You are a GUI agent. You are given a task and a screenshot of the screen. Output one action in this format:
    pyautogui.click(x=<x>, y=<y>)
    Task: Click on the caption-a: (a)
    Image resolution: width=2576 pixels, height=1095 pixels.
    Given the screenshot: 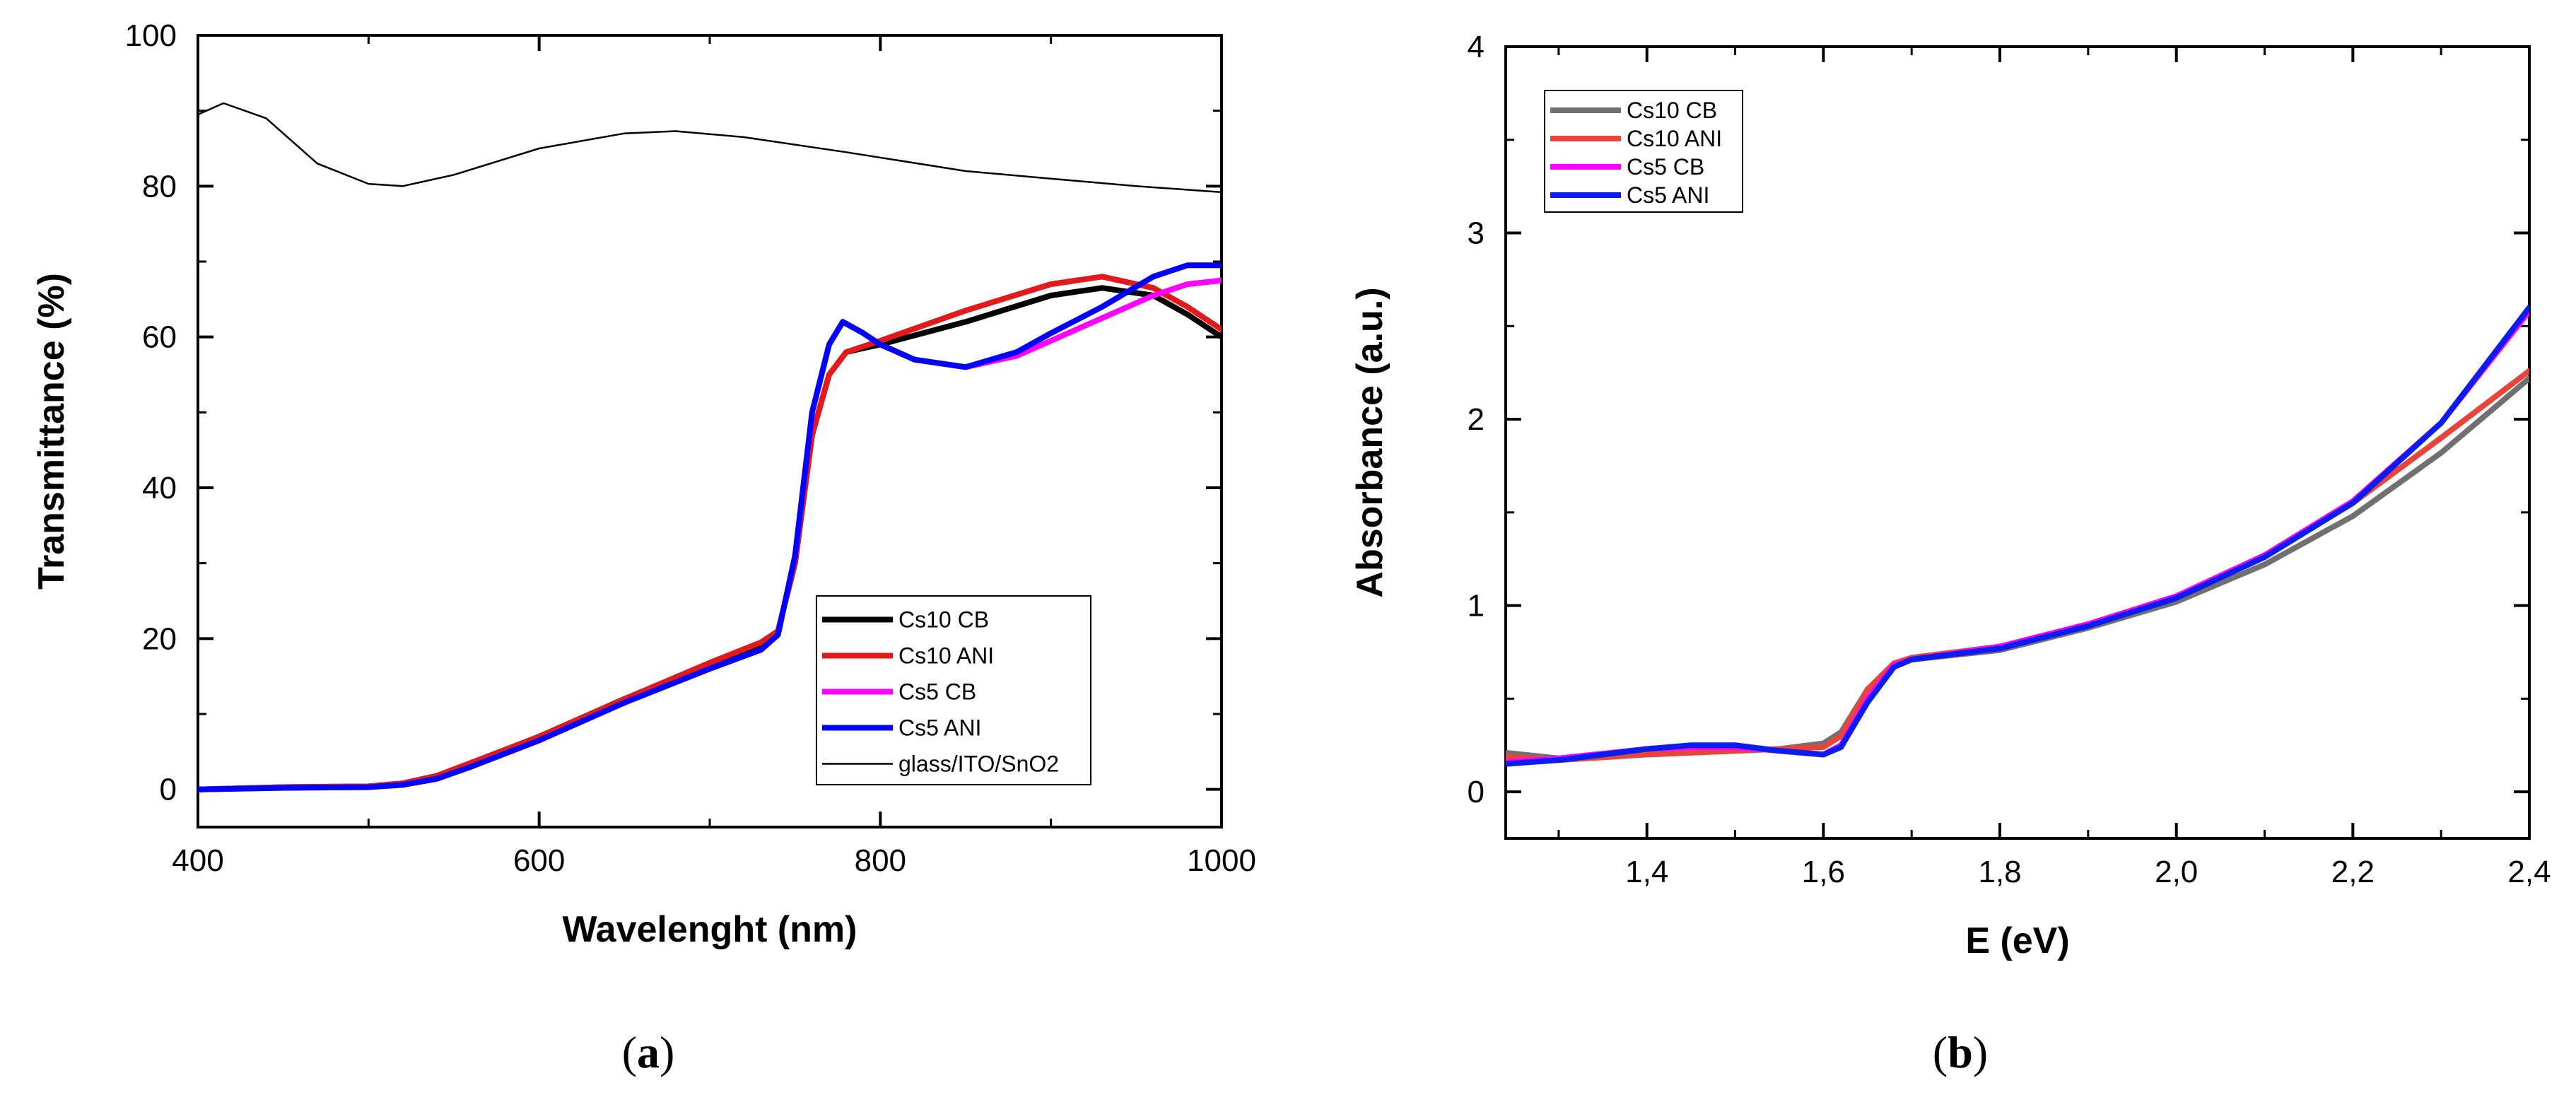 What is the action you would take?
    pyautogui.click(x=649, y=1052)
    